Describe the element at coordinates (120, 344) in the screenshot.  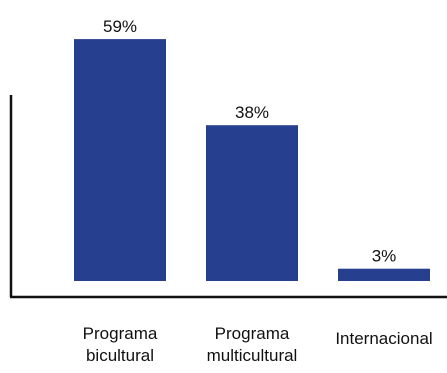
I see `category-label-0: Programa bicultural` at that location.